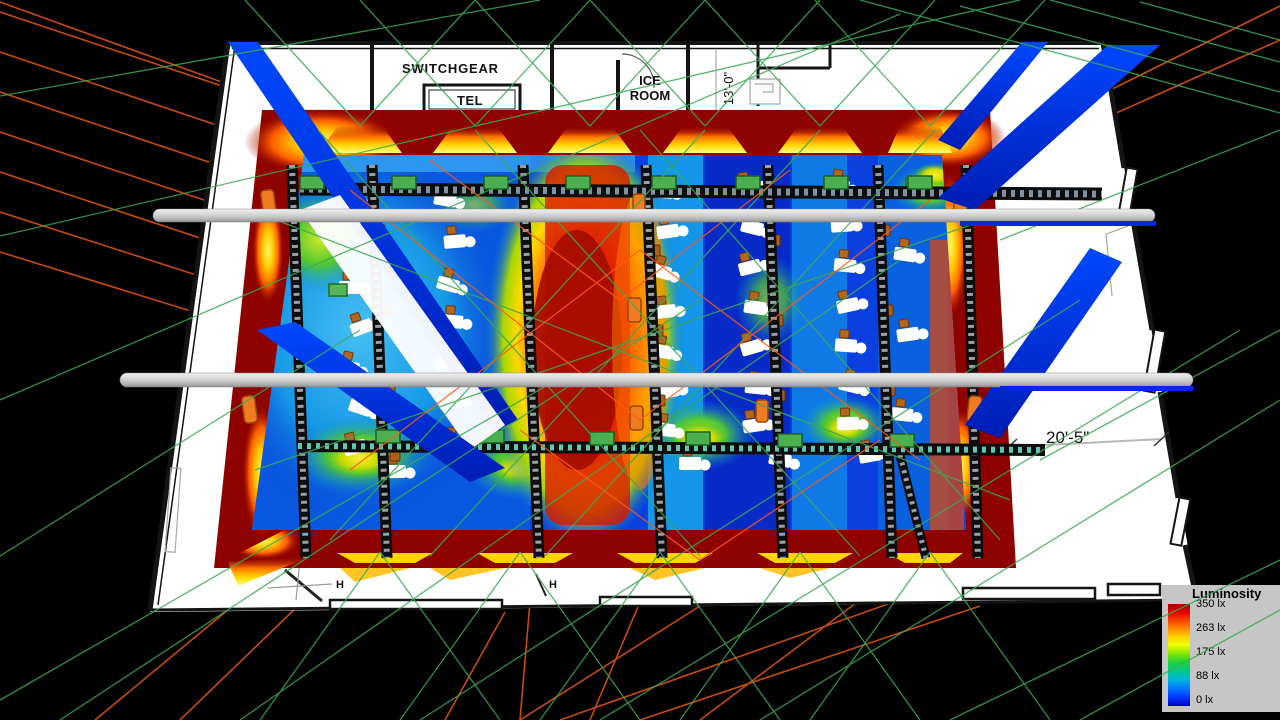 Image resolution: width=1280 pixels, height=720 pixels. What do you see at coordinates (1211, 628) in the screenshot?
I see `legend-tick: 263 lx` at bounding box center [1211, 628].